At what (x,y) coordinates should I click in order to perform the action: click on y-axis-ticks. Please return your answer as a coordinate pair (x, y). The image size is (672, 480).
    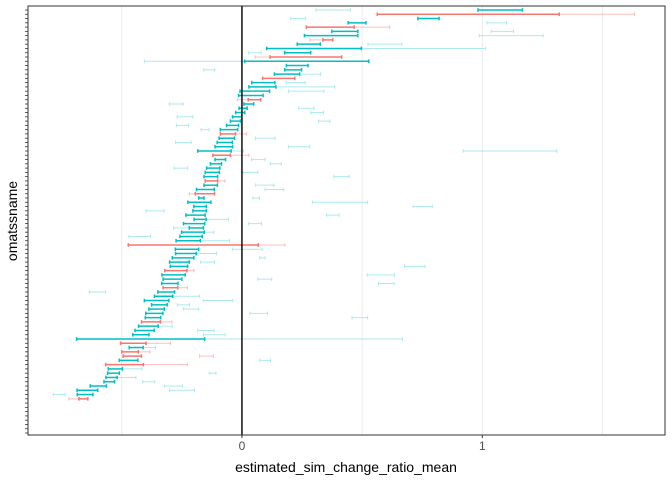
    Looking at the image, I should click on (26, 221).